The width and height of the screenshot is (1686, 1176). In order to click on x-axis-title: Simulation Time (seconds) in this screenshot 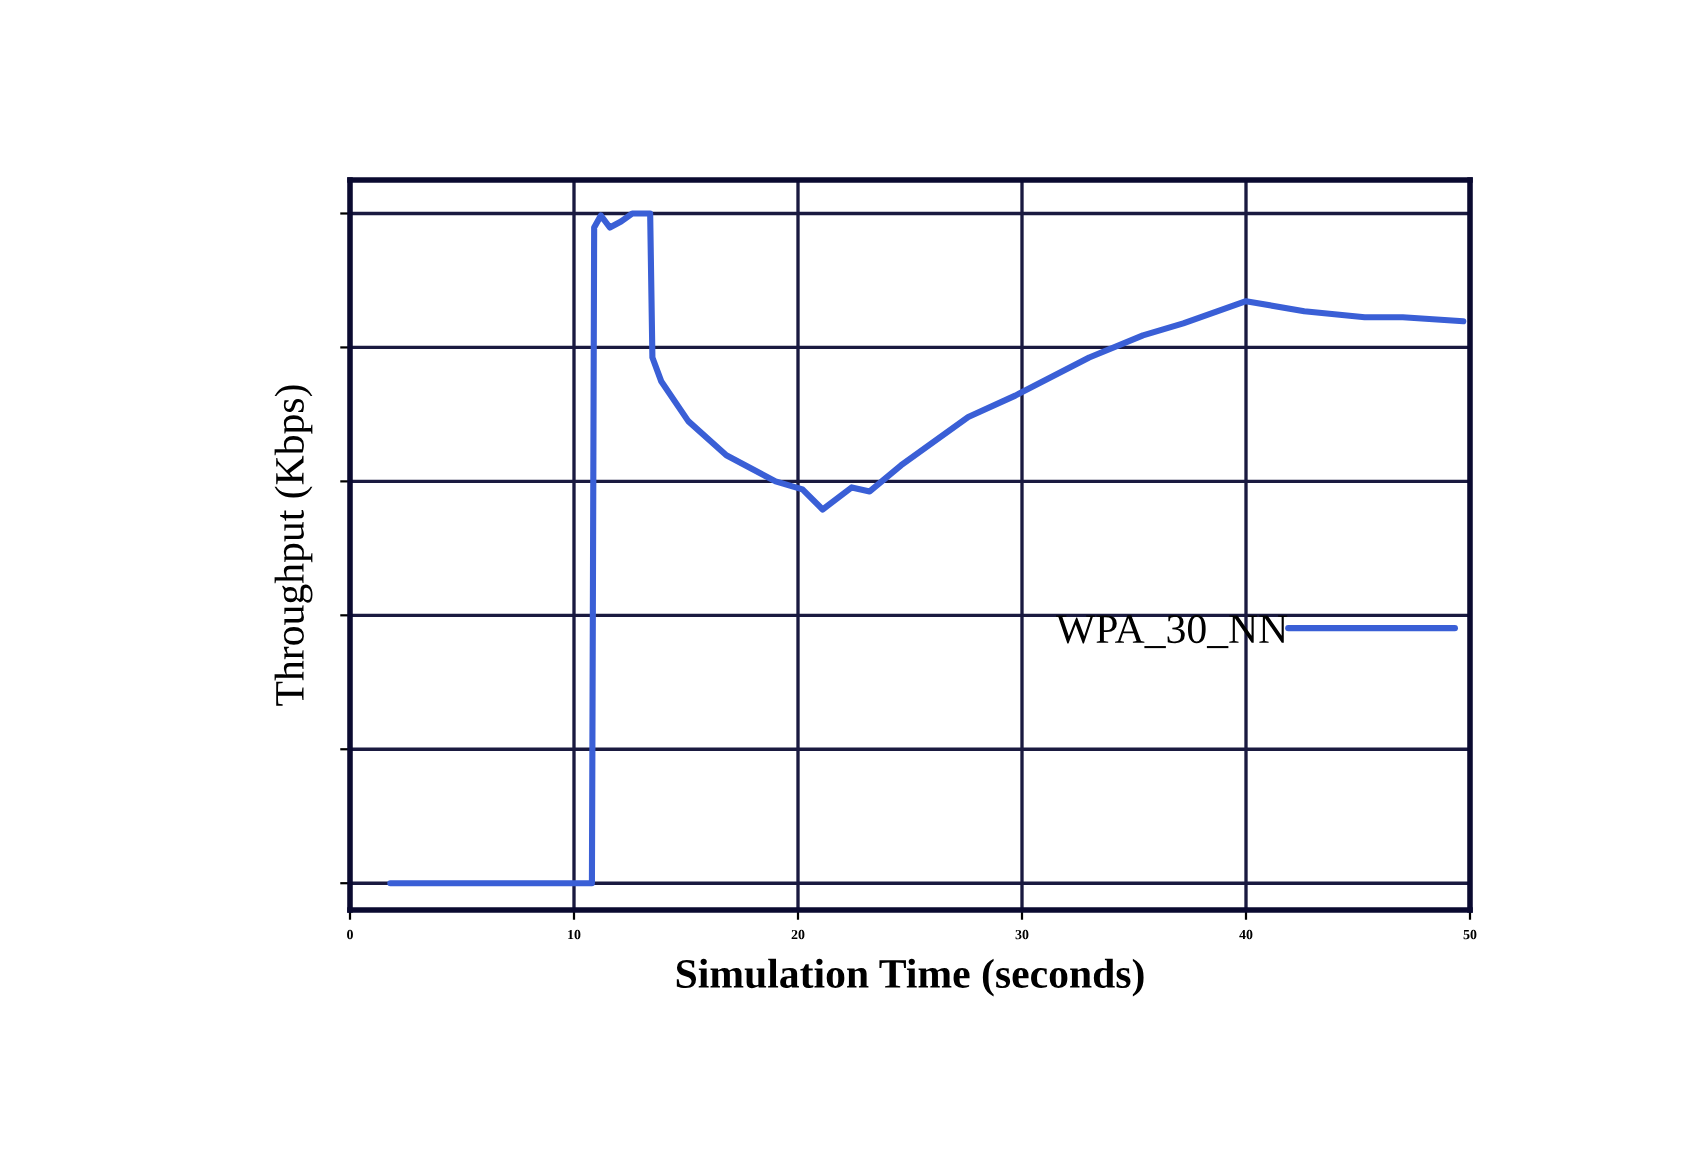, I will do `click(910, 977)`.